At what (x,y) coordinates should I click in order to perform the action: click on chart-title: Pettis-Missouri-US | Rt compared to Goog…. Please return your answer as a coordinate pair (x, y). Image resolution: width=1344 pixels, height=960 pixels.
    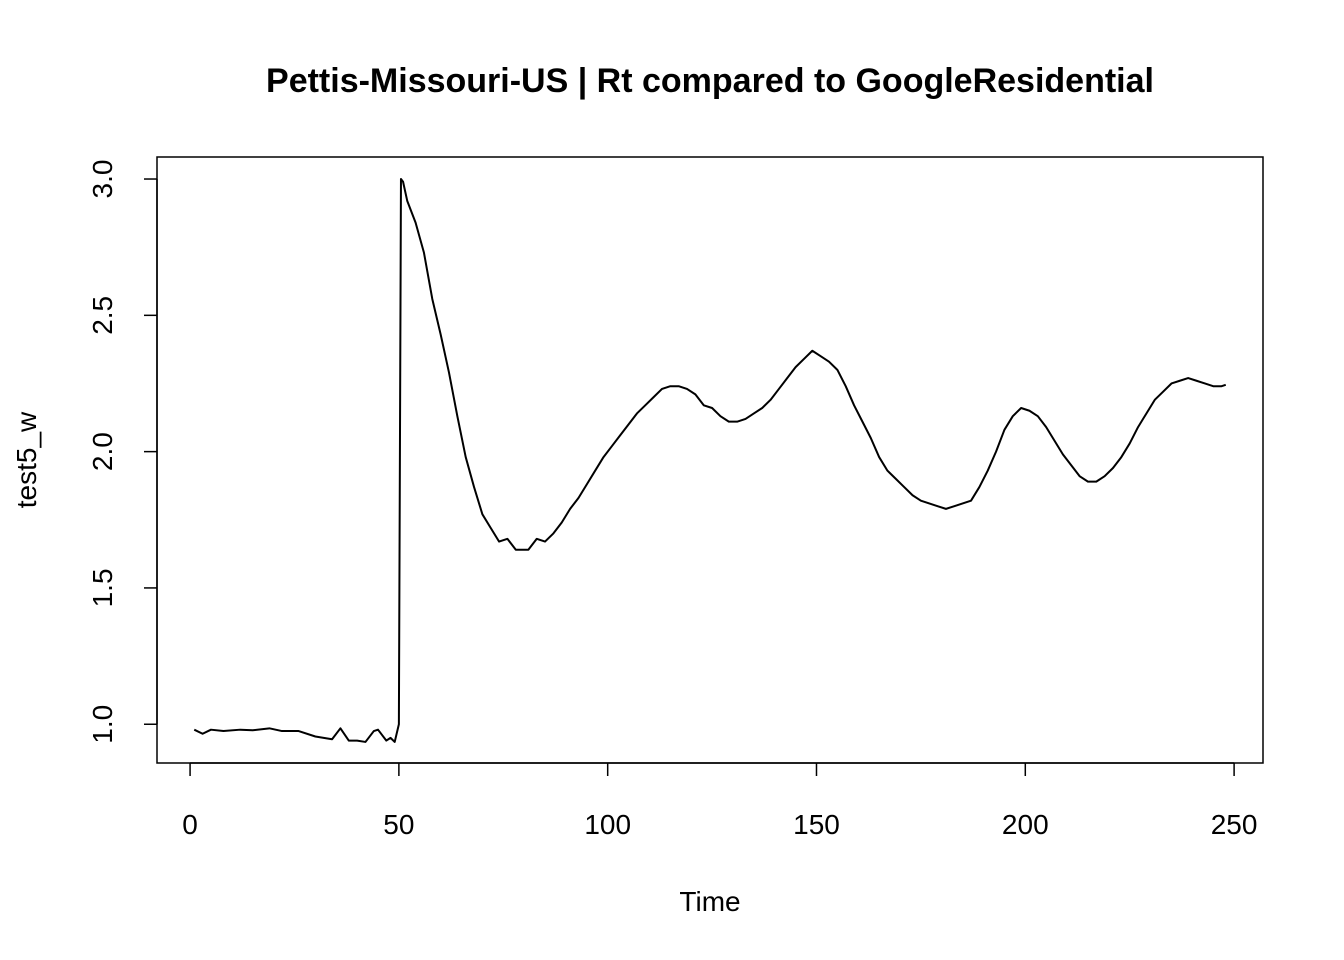
    Looking at the image, I should click on (710, 81).